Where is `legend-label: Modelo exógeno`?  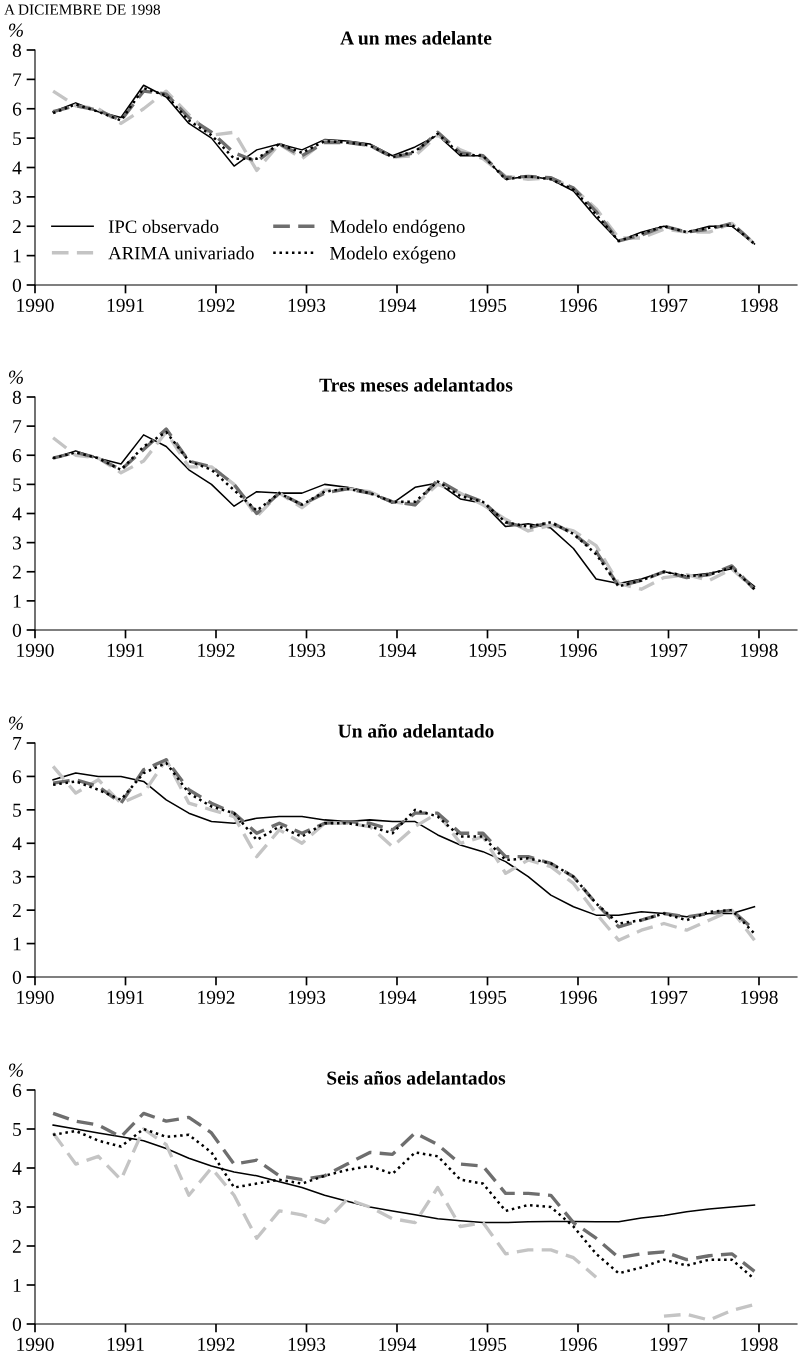 legend-label: Modelo exógeno is located at coordinates (393, 255).